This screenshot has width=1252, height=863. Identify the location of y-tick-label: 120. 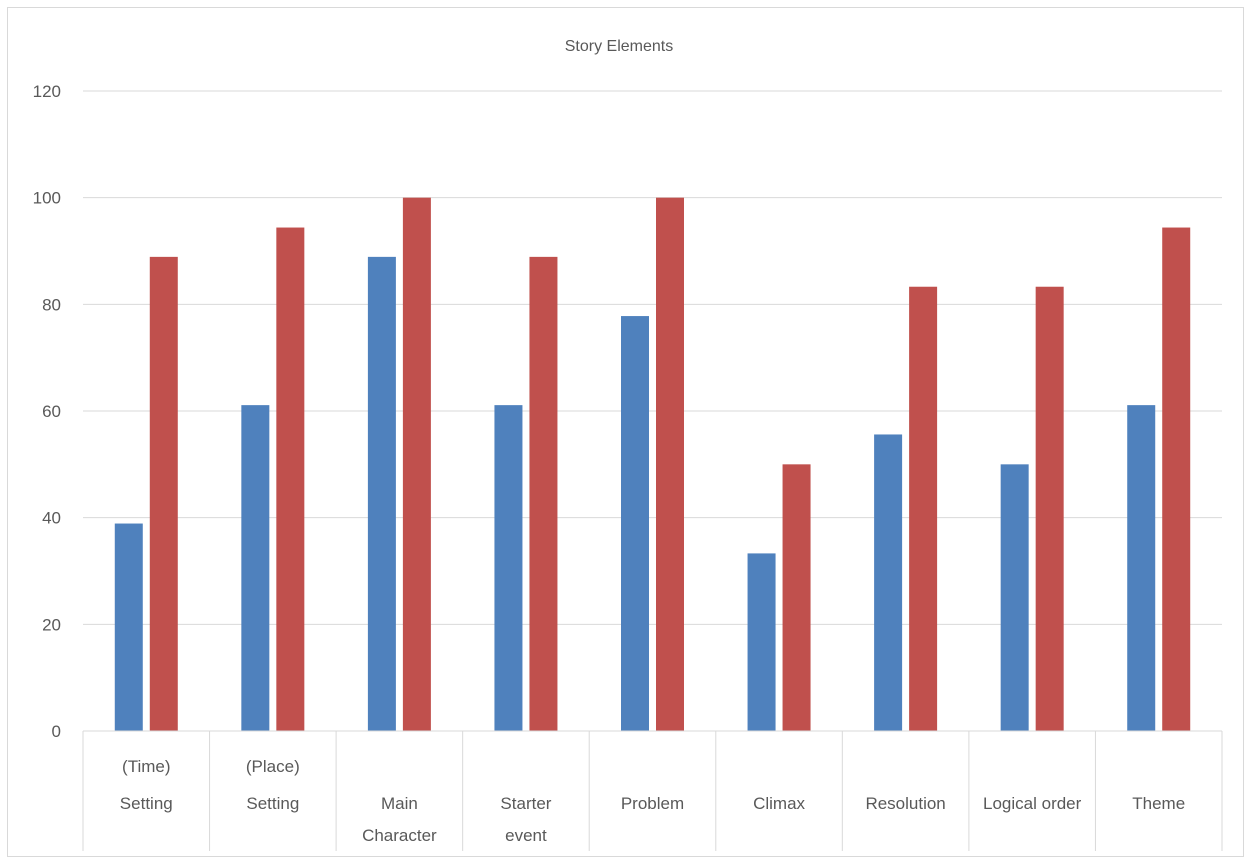
(47, 91).